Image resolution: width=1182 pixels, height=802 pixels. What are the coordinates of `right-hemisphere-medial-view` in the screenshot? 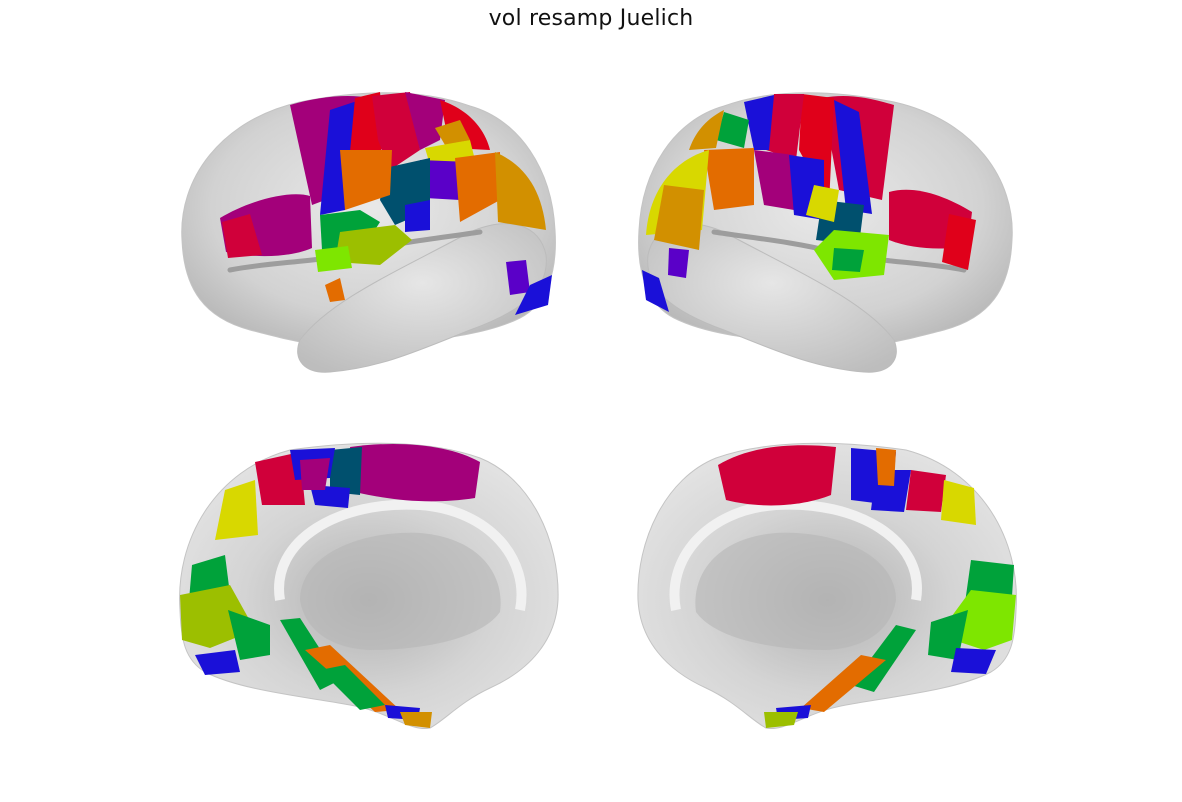 It's located at (827, 586).